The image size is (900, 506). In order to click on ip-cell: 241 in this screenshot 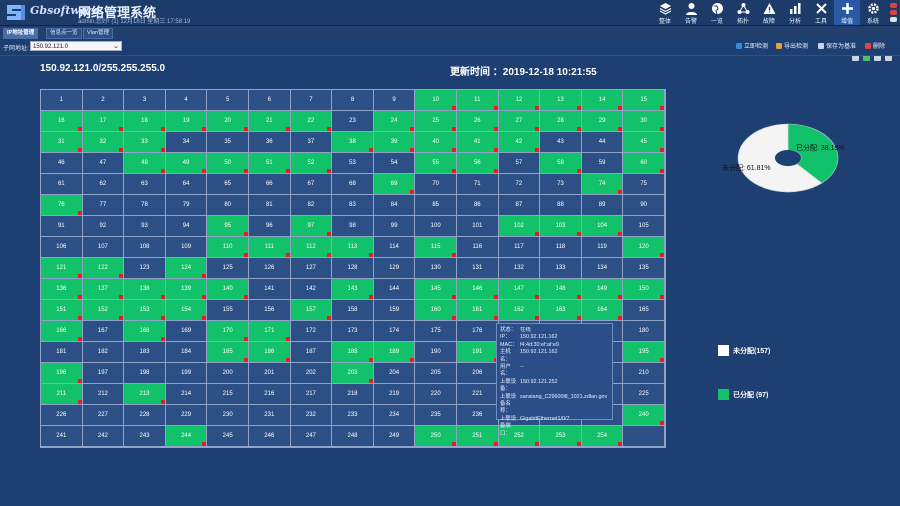, I will do `click(62, 436)`.